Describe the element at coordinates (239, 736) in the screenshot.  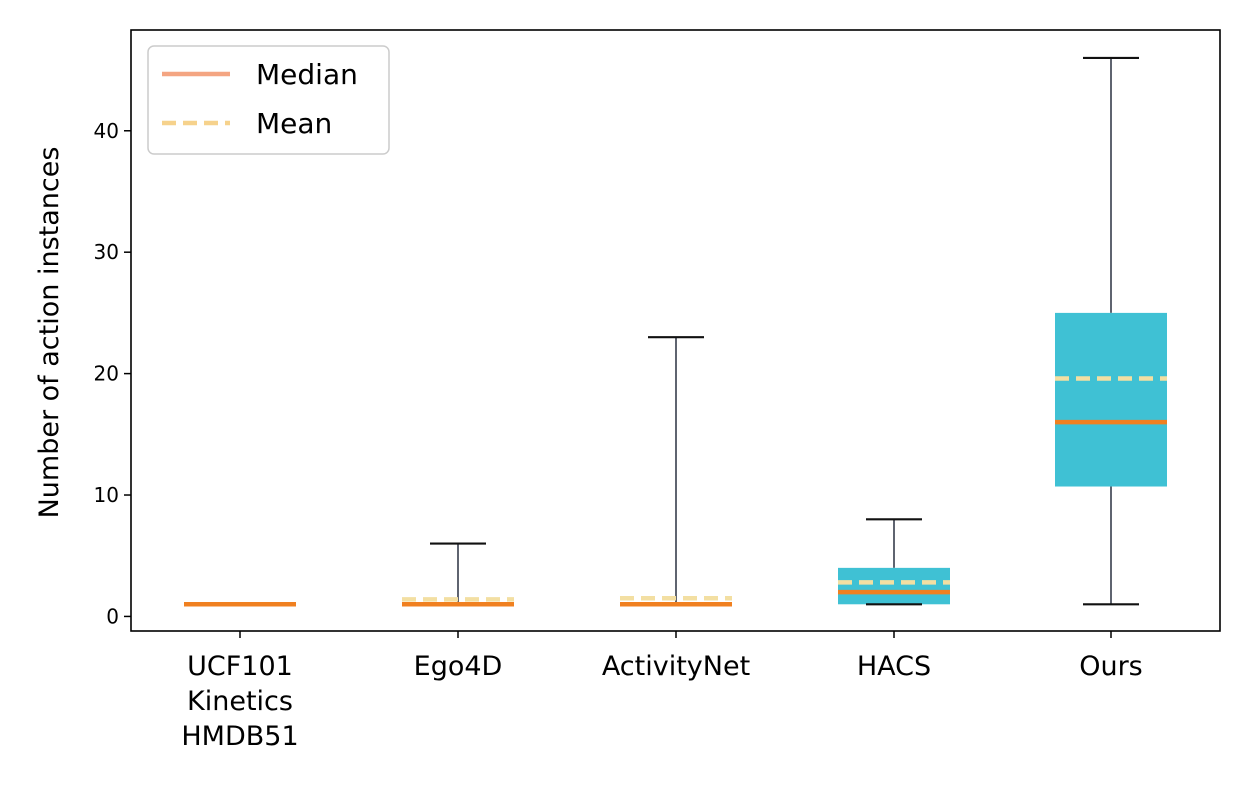
I see `x-tick-label-hmdb51: HMDB51` at that location.